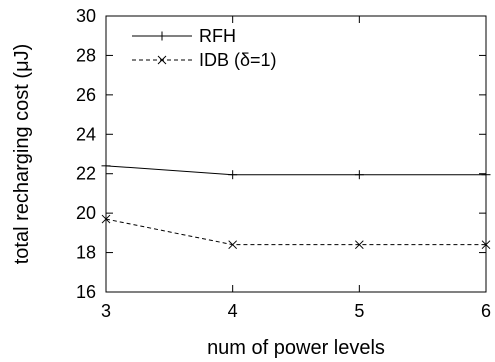 The image size is (495, 362). What do you see at coordinates (86, 16) in the screenshot?
I see `y-tick-label: 30` at bounding box center [86, 16].